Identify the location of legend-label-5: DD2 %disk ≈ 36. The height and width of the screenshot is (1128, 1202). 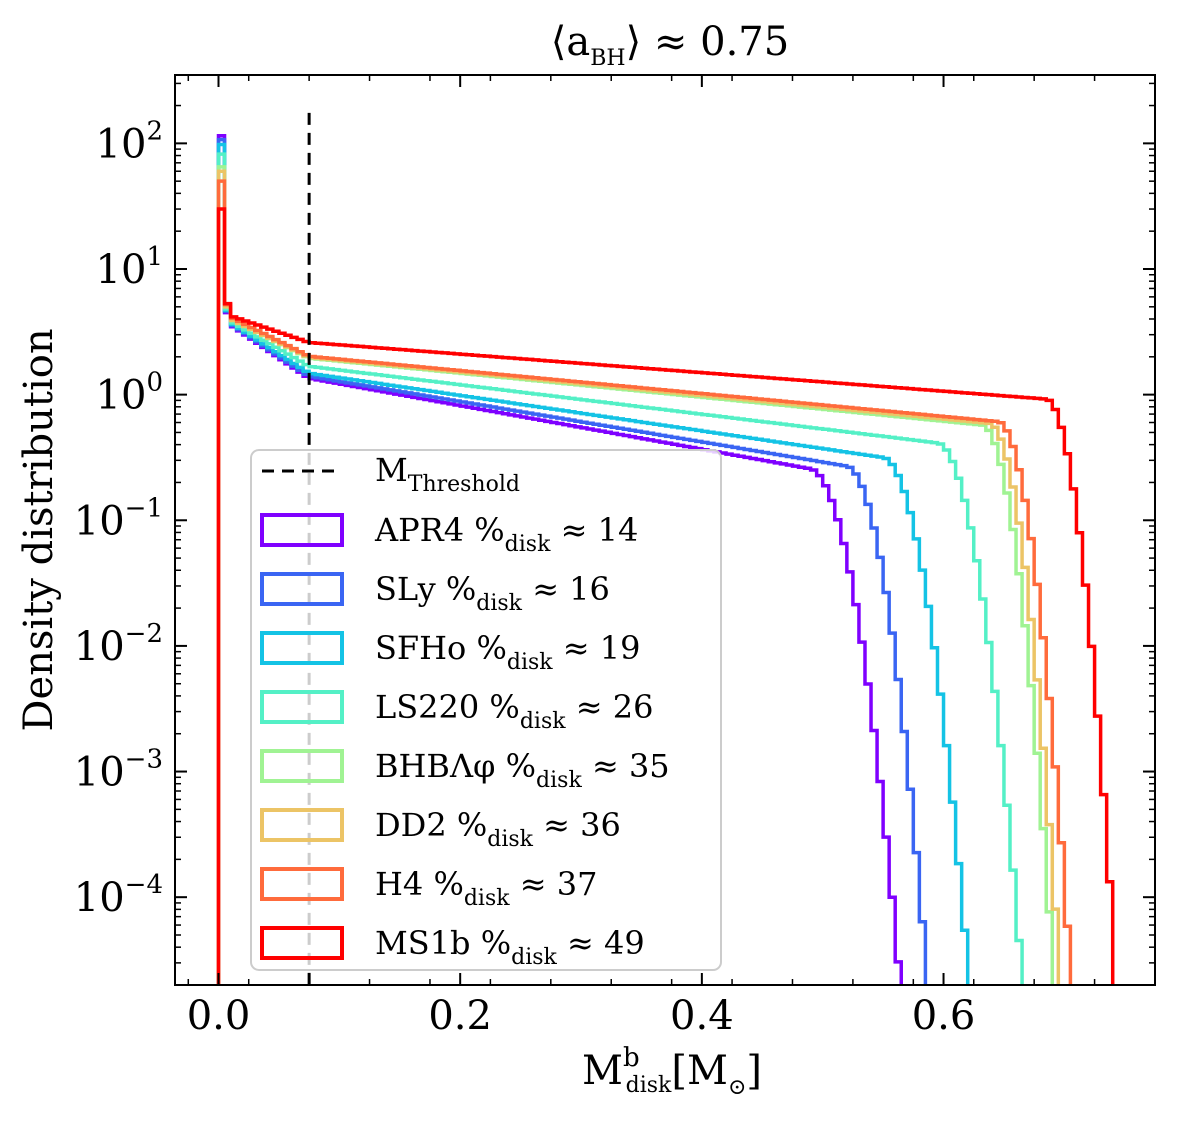
(498, 829).